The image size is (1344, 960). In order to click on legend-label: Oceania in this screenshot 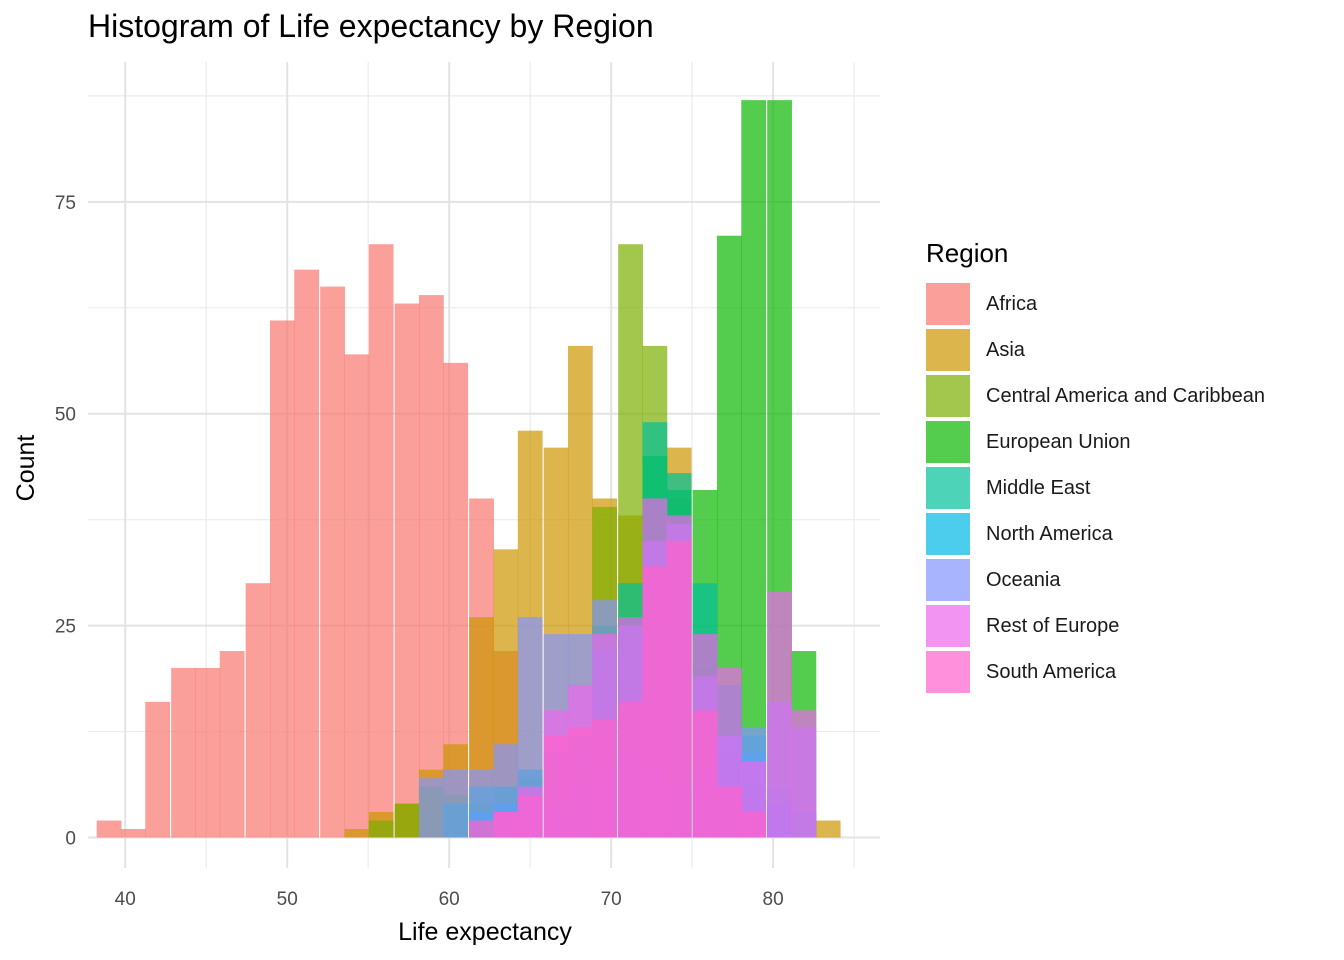, I will do `click(1023, 579)`.